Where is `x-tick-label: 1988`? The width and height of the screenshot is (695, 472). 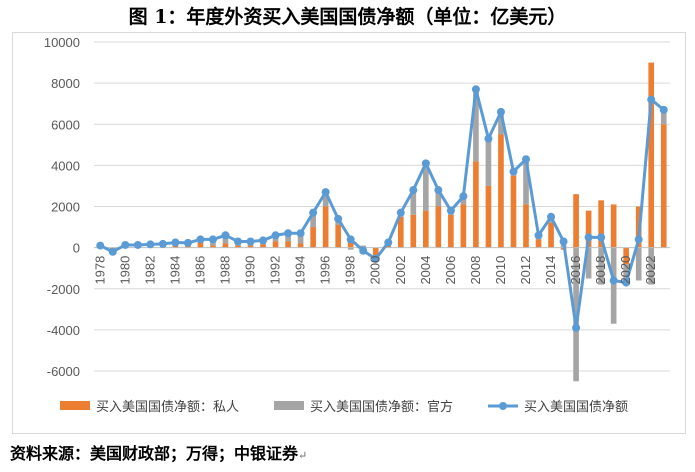
x-tick-label: 1988 is located at coordinates (224, 270).